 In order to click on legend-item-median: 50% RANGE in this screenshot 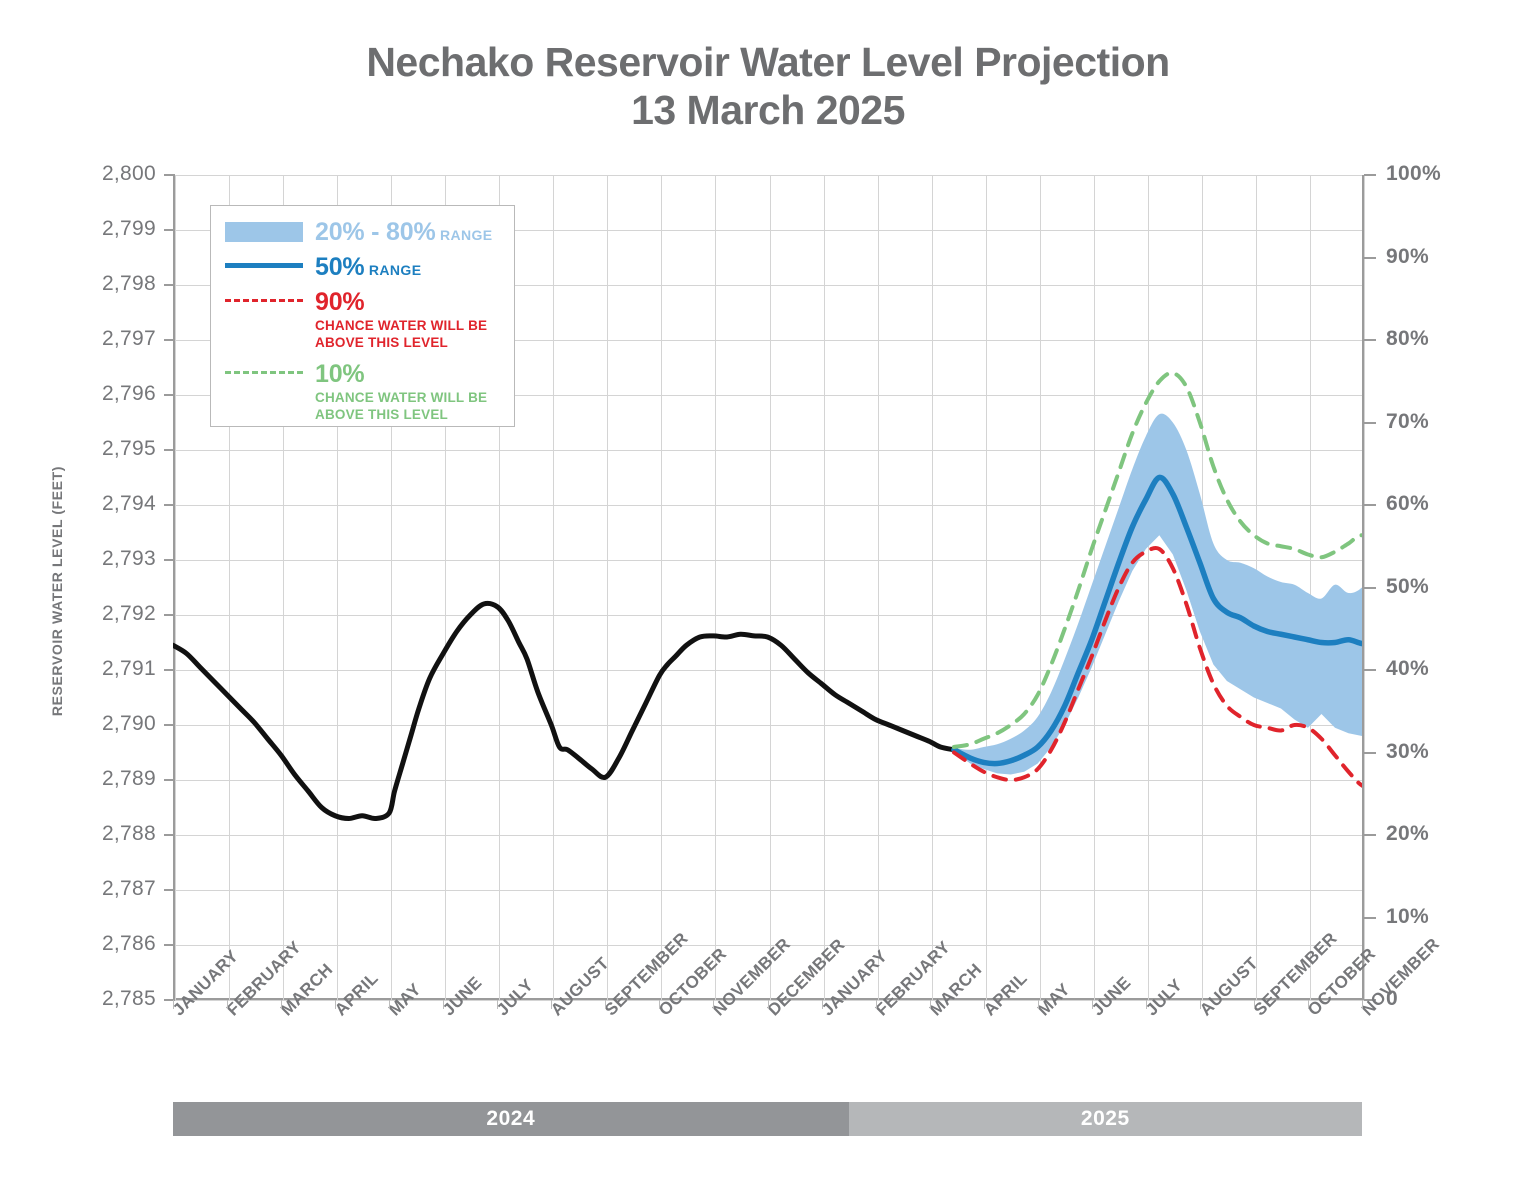, I will do `click(369, 267)`.